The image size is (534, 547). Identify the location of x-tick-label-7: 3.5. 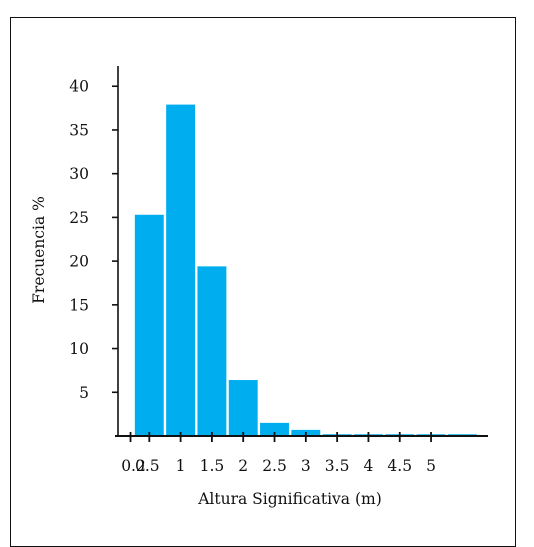
(337, 466).